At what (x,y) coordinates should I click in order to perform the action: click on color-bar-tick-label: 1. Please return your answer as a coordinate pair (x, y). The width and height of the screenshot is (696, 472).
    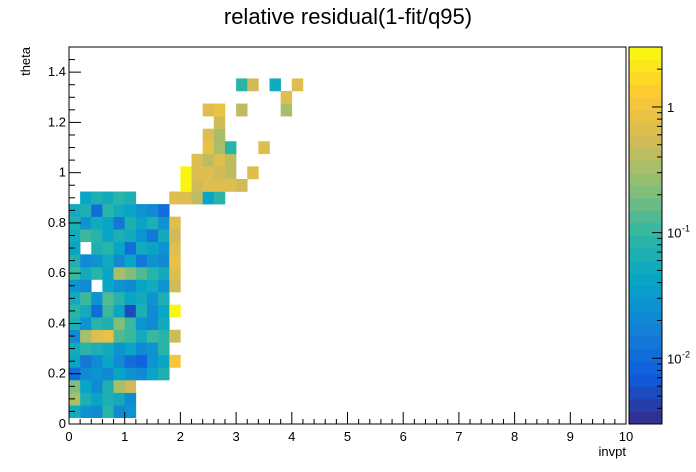
    Looking at the image, I should click on (670, 107).